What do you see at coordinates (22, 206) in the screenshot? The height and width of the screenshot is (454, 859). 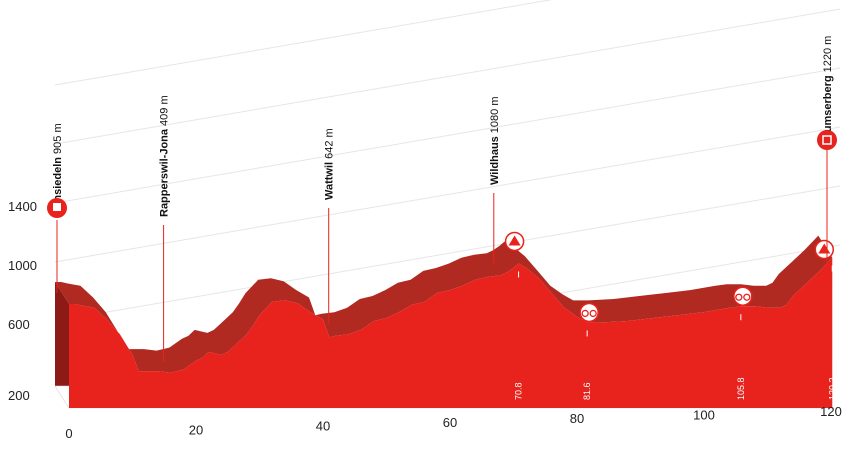 I see `y-tick-label: 1400` at bounding box center [22, 206].